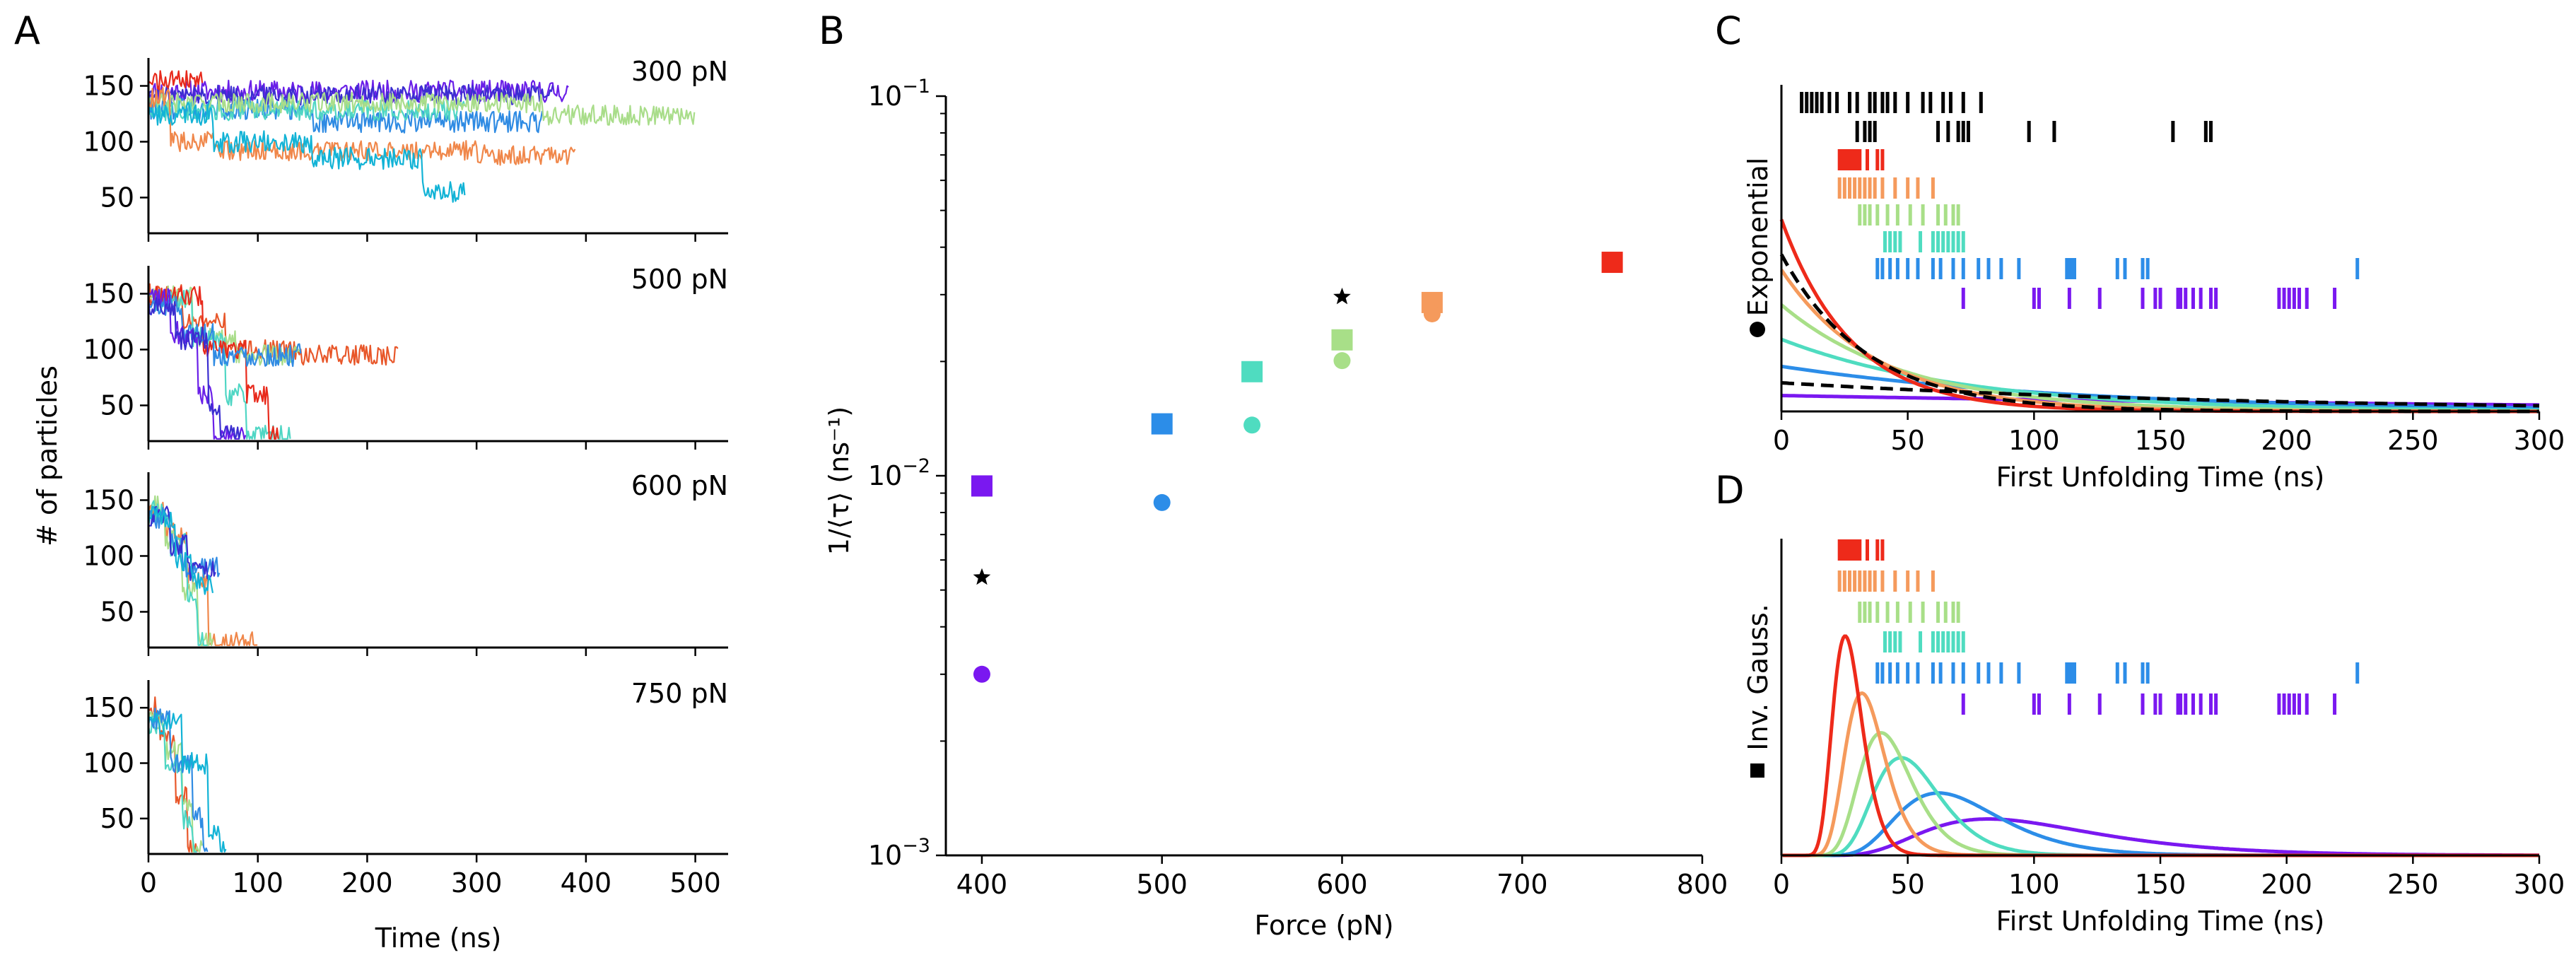 The width and height of the screenshot is (2576, 960). Describe the element at coordinates (406, 357) in the screenshot. I see `subplot-500-pn: 50 100 150 500 pN` at that location.